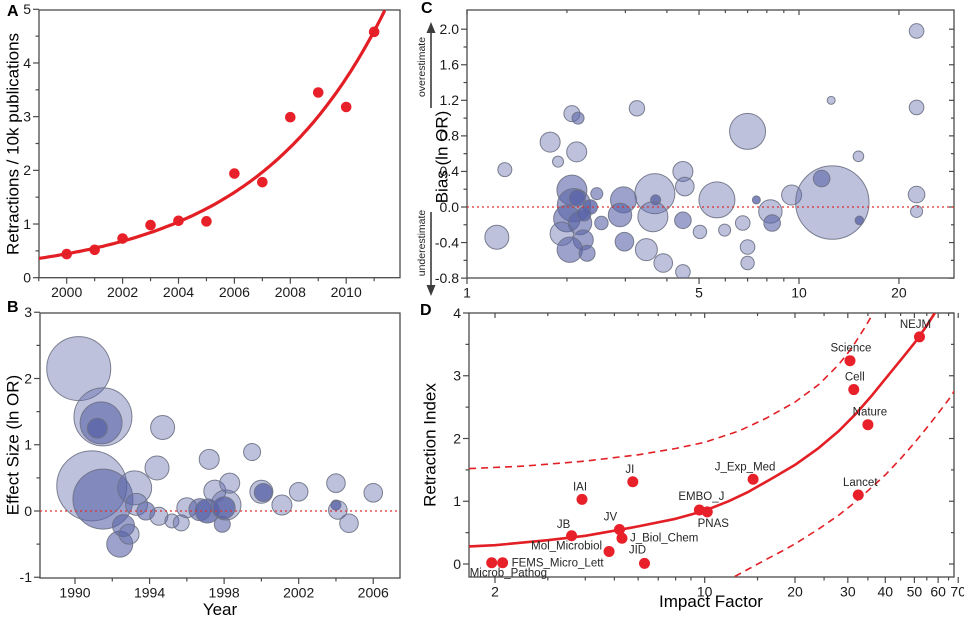 This screenshot has width=964, height=628. What do you see at coordinates (558, 564) in the screenshot?
I see `journal-label: FEMS_Micro_Lett` at bounding box center [558, 564].